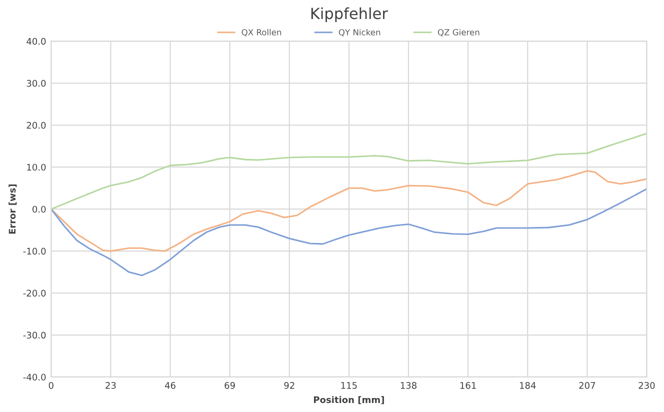  What do you see at coordinates (34, 335) in the screenshot?
I see `y-tick-label: -30.0` at bounding box center [34, 335].